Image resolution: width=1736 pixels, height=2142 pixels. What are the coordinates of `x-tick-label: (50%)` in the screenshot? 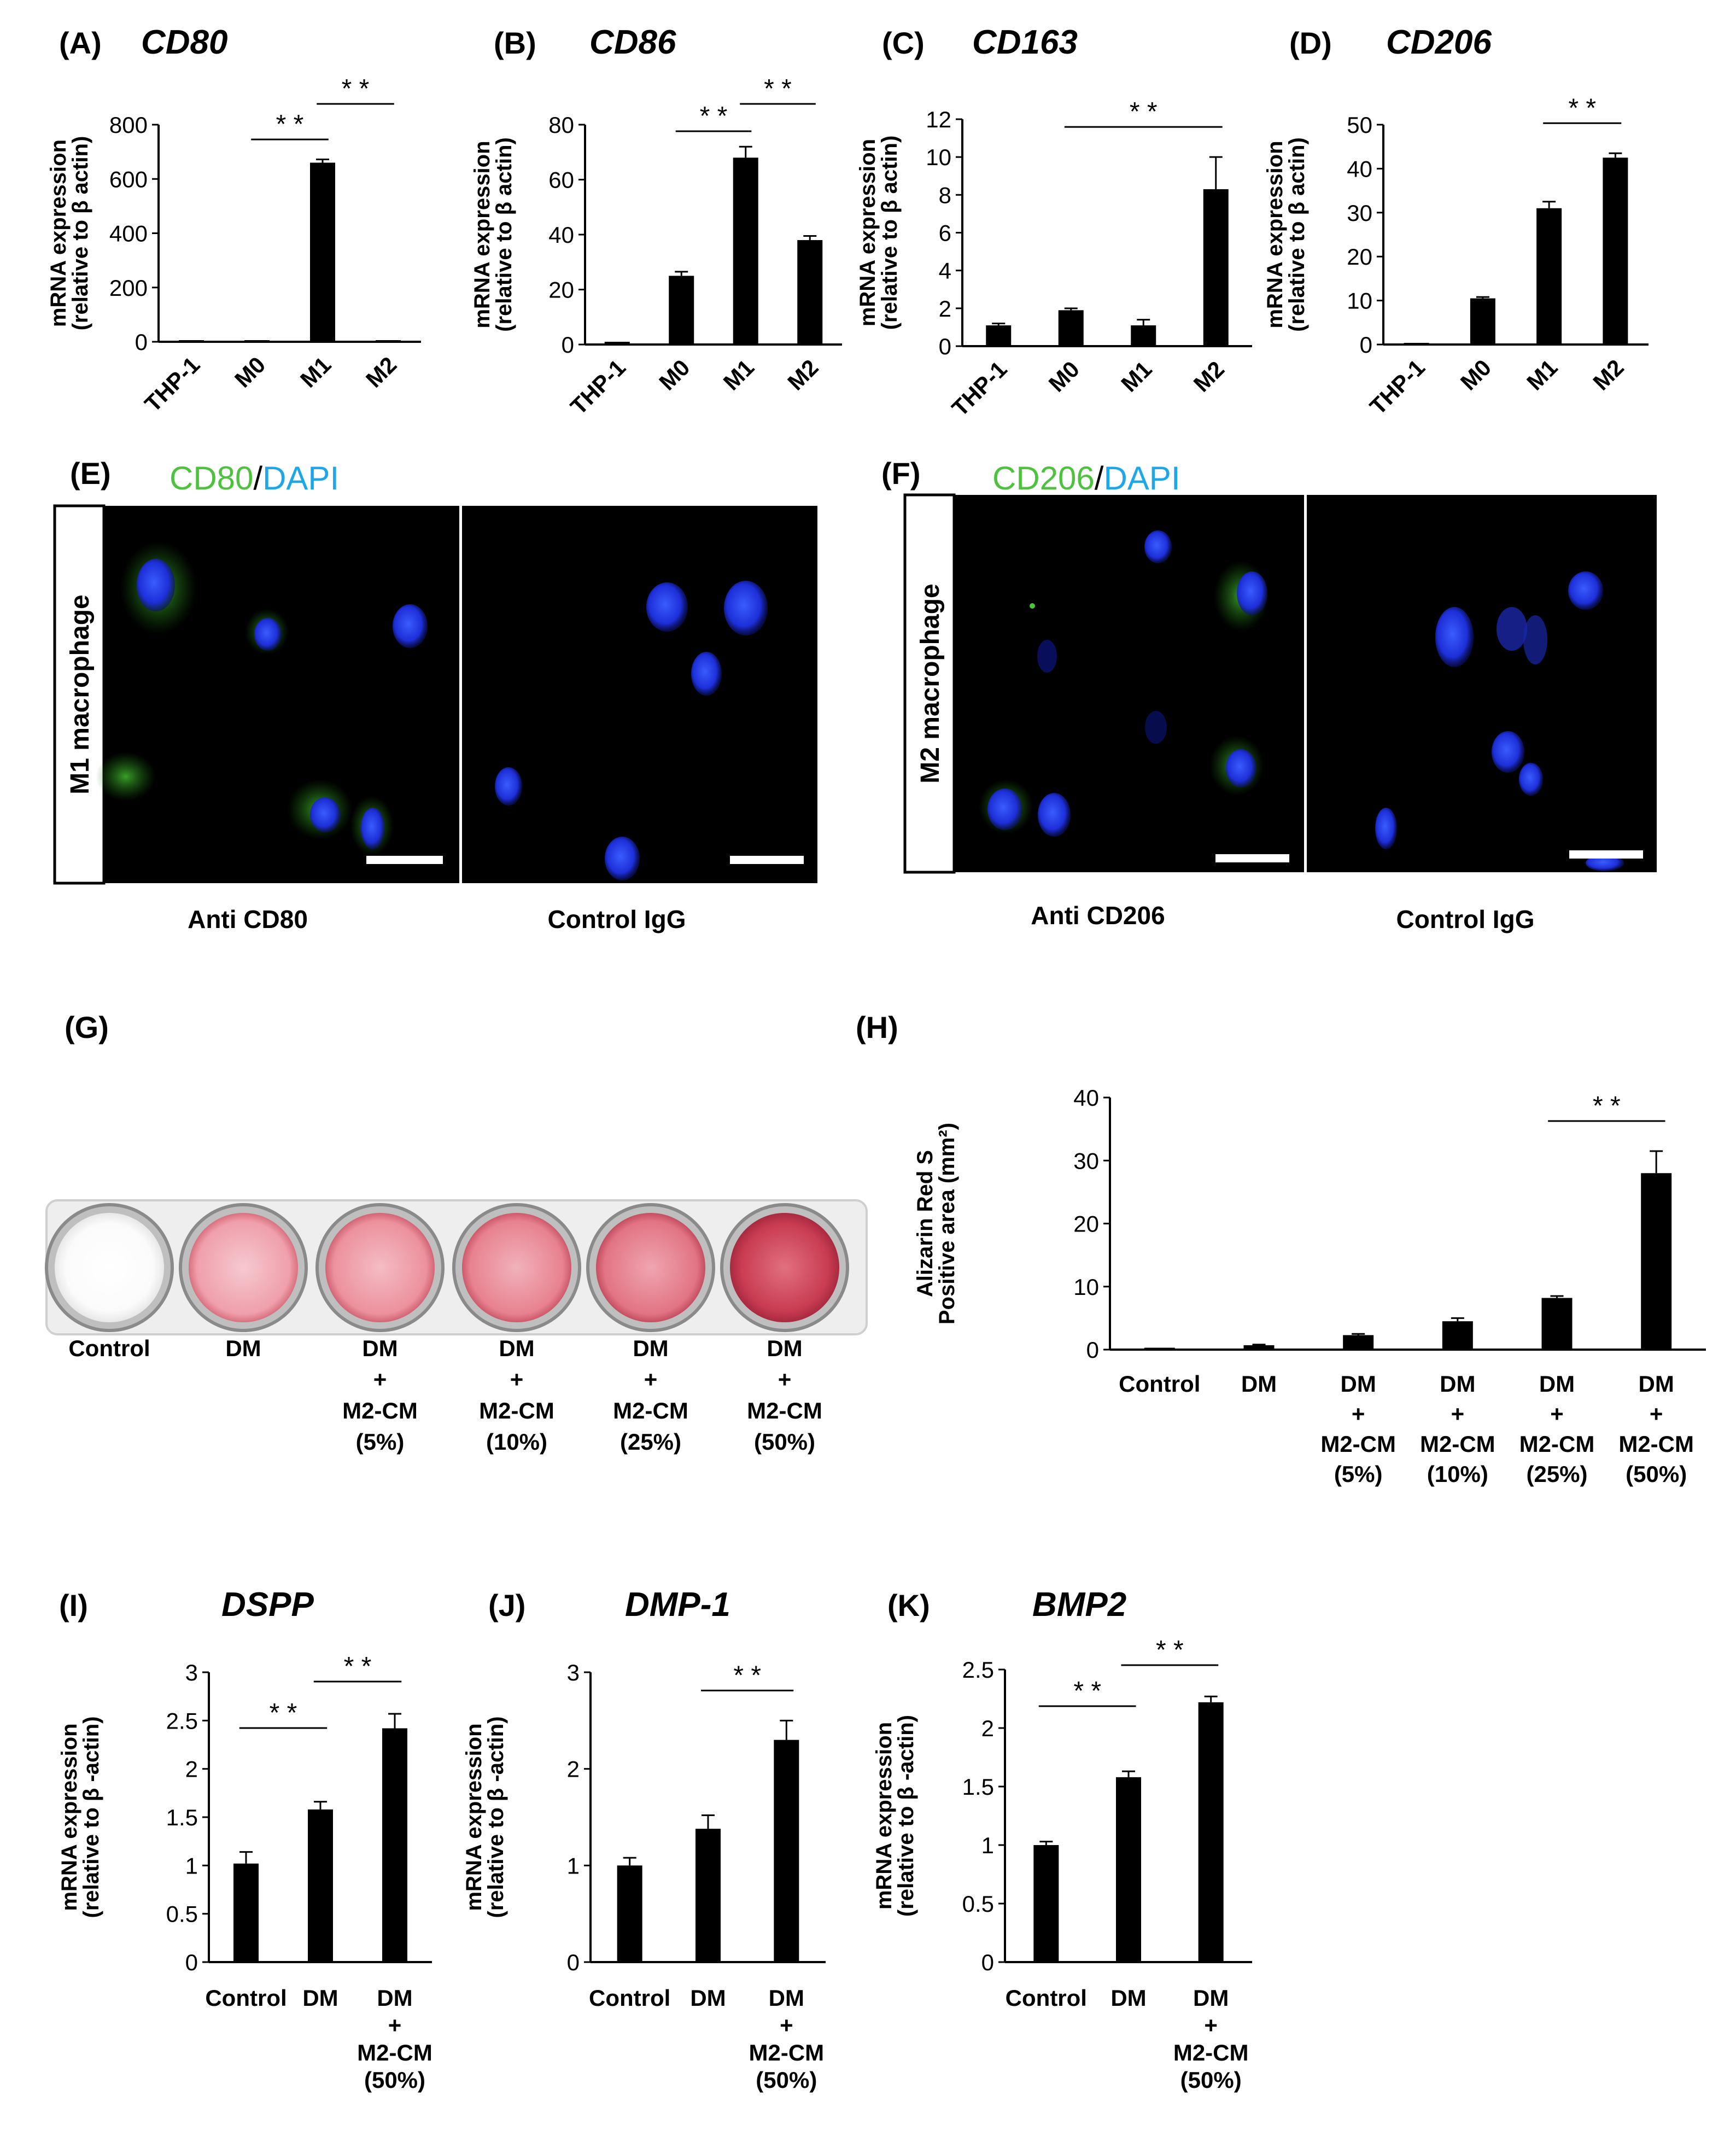 It's located at (1656, 1474).